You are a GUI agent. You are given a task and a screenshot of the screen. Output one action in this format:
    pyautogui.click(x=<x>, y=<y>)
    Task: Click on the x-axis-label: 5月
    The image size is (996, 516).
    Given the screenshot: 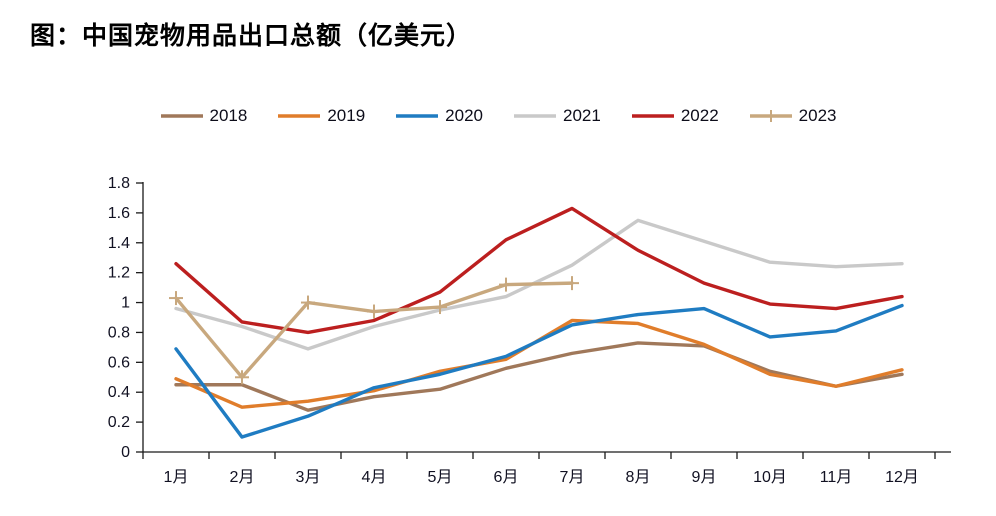 What is the action you would take?
    pyautogui.click(x=440, y=477)
    